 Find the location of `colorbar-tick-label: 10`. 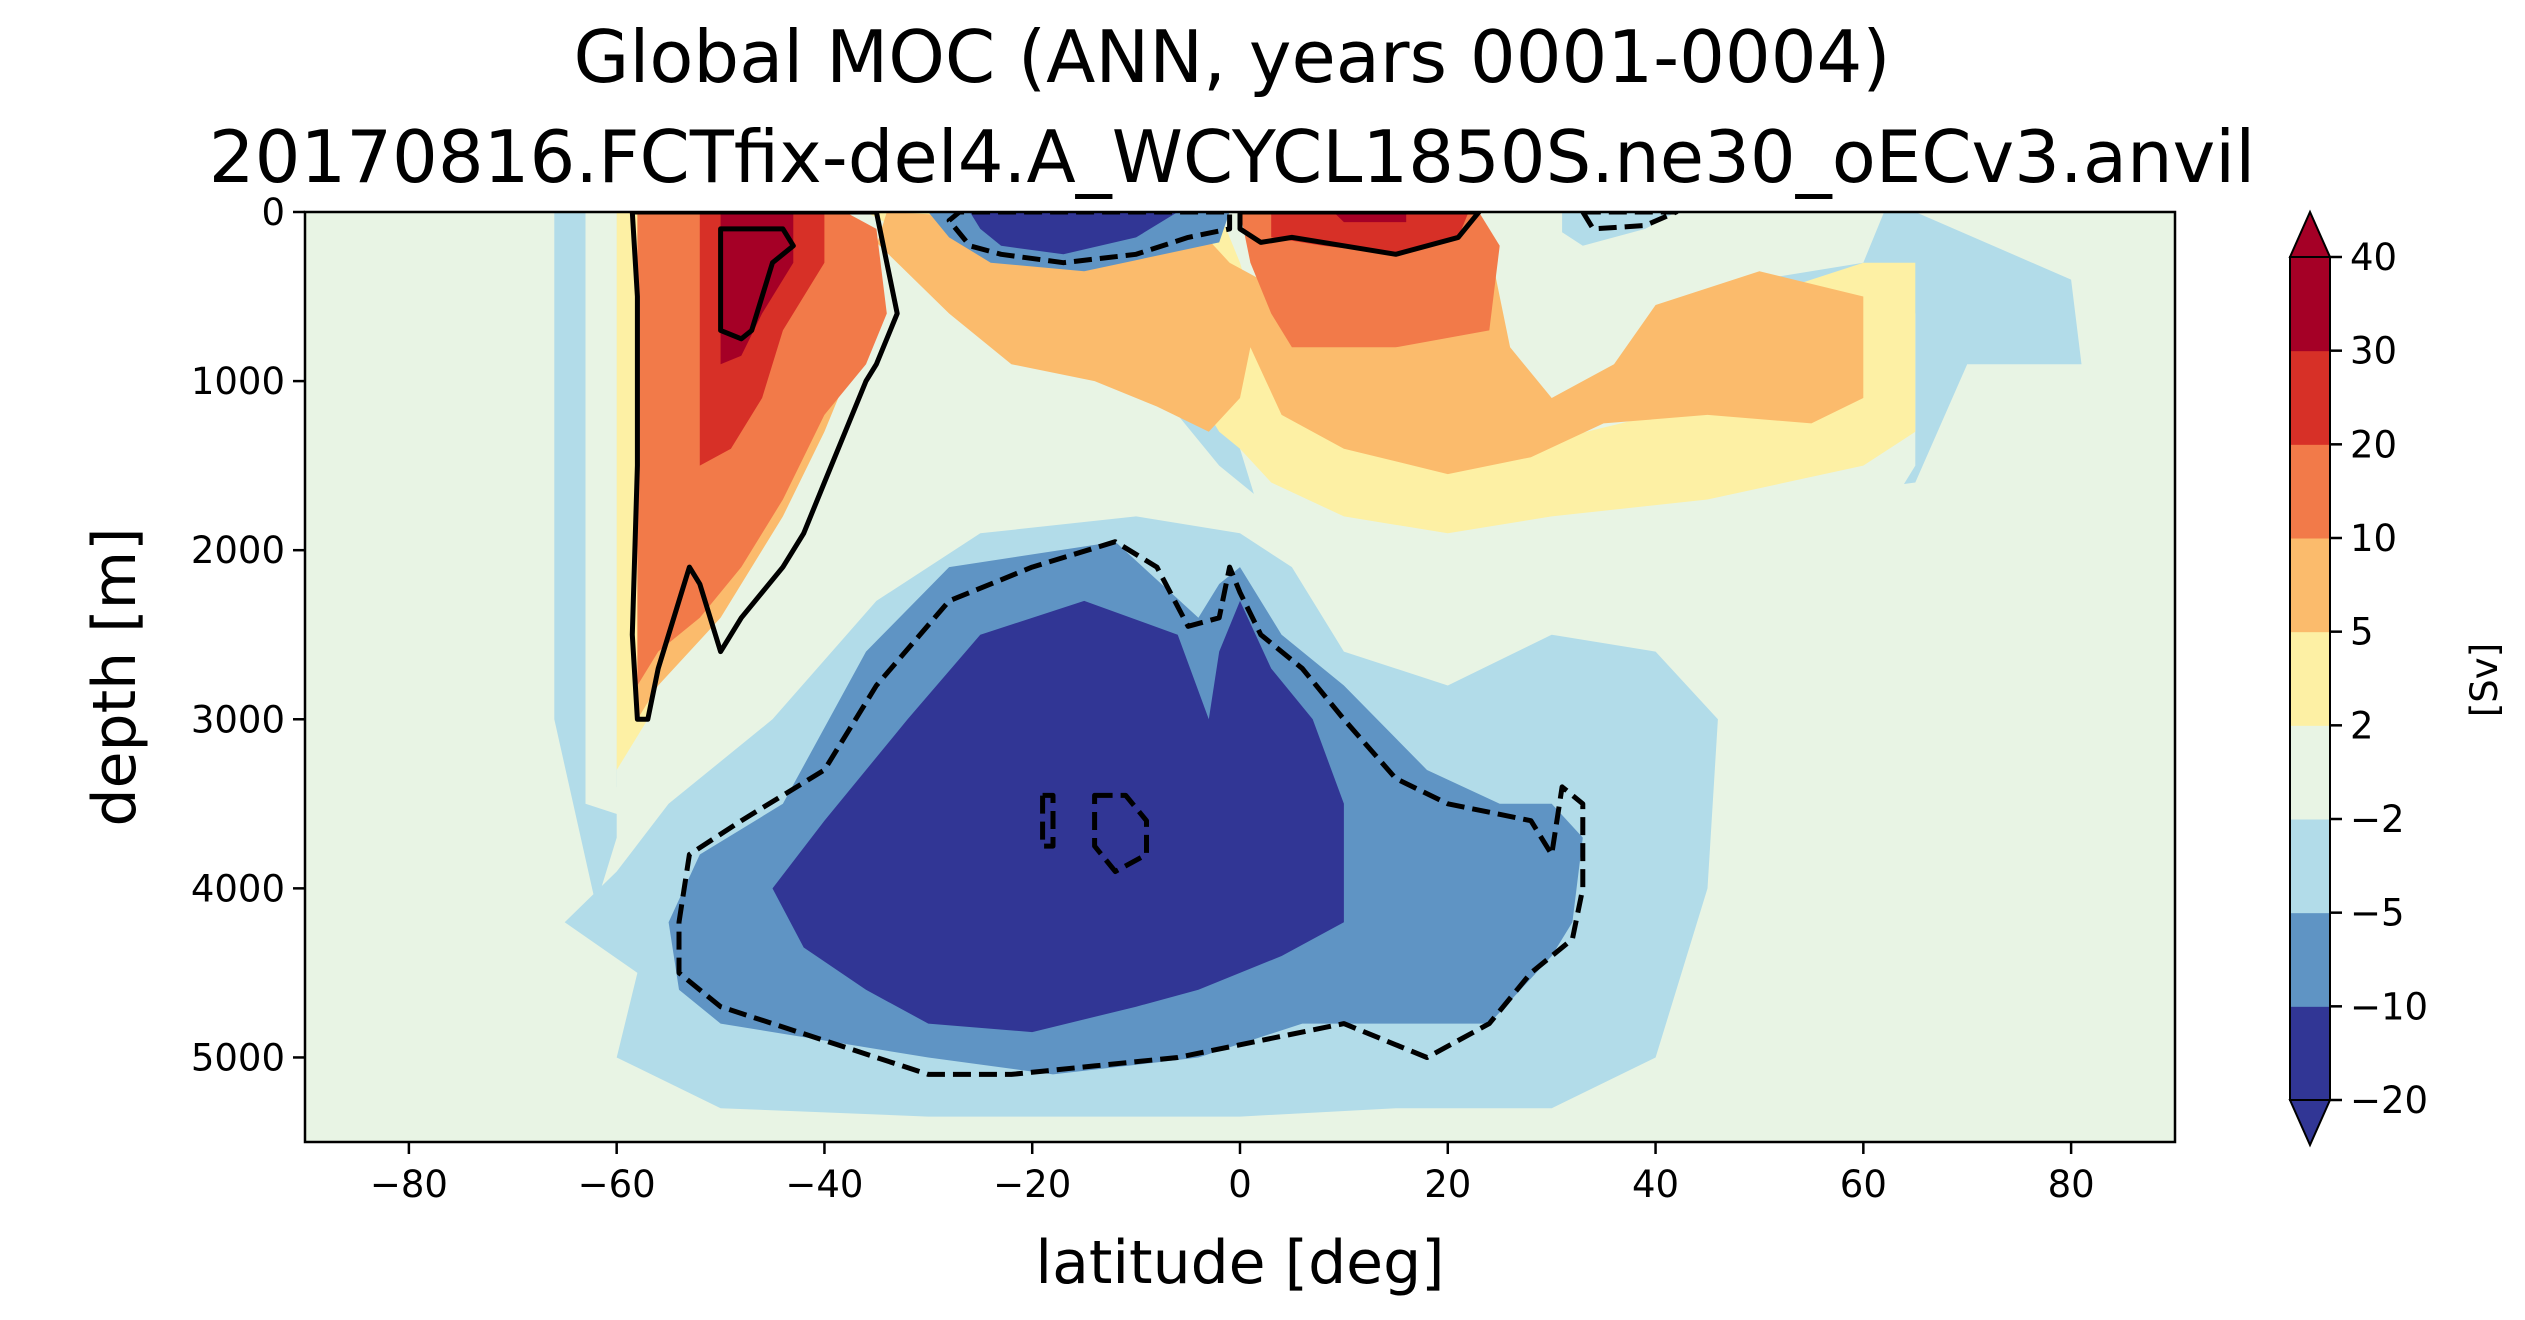

colorbar-tick-label: 10 is located at coordinates (2373, 538).